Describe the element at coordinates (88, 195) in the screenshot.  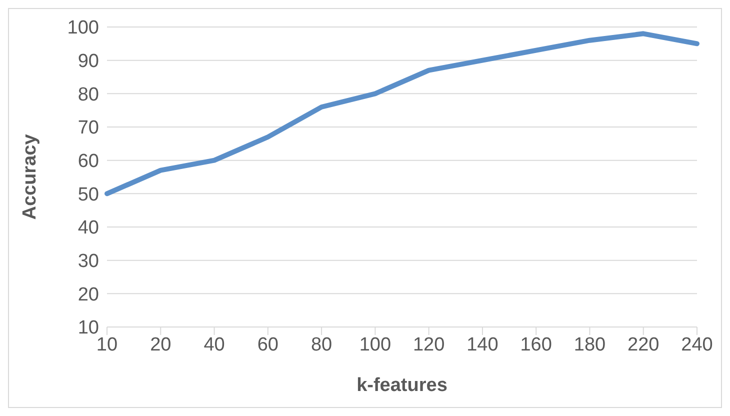
I see `y-tick-label: 50` at that location.